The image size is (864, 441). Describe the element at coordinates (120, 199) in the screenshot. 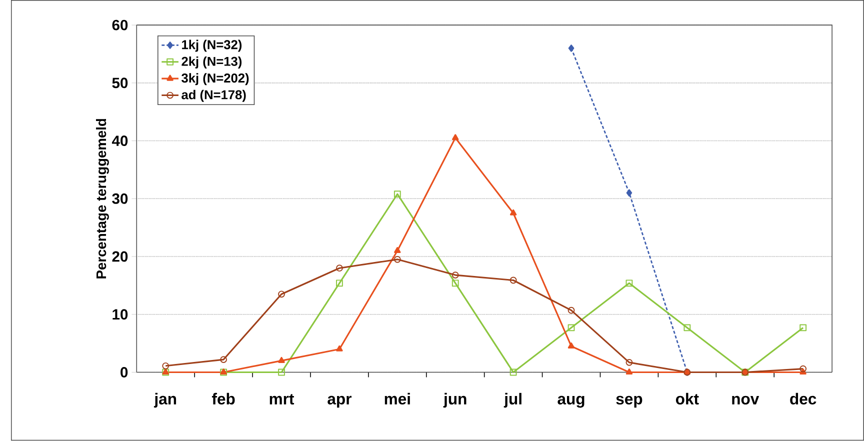

I see `y-tick-label: 30` at that location.